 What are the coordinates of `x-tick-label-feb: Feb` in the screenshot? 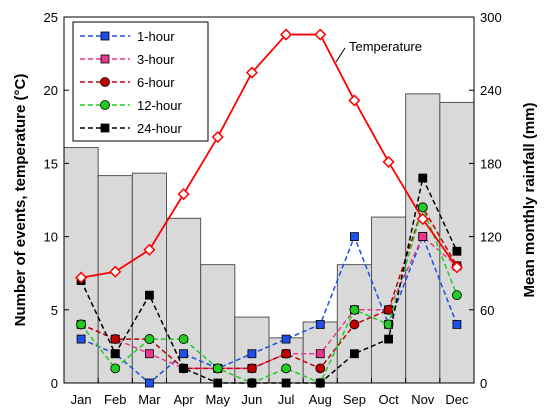 It's located at (115, 399).